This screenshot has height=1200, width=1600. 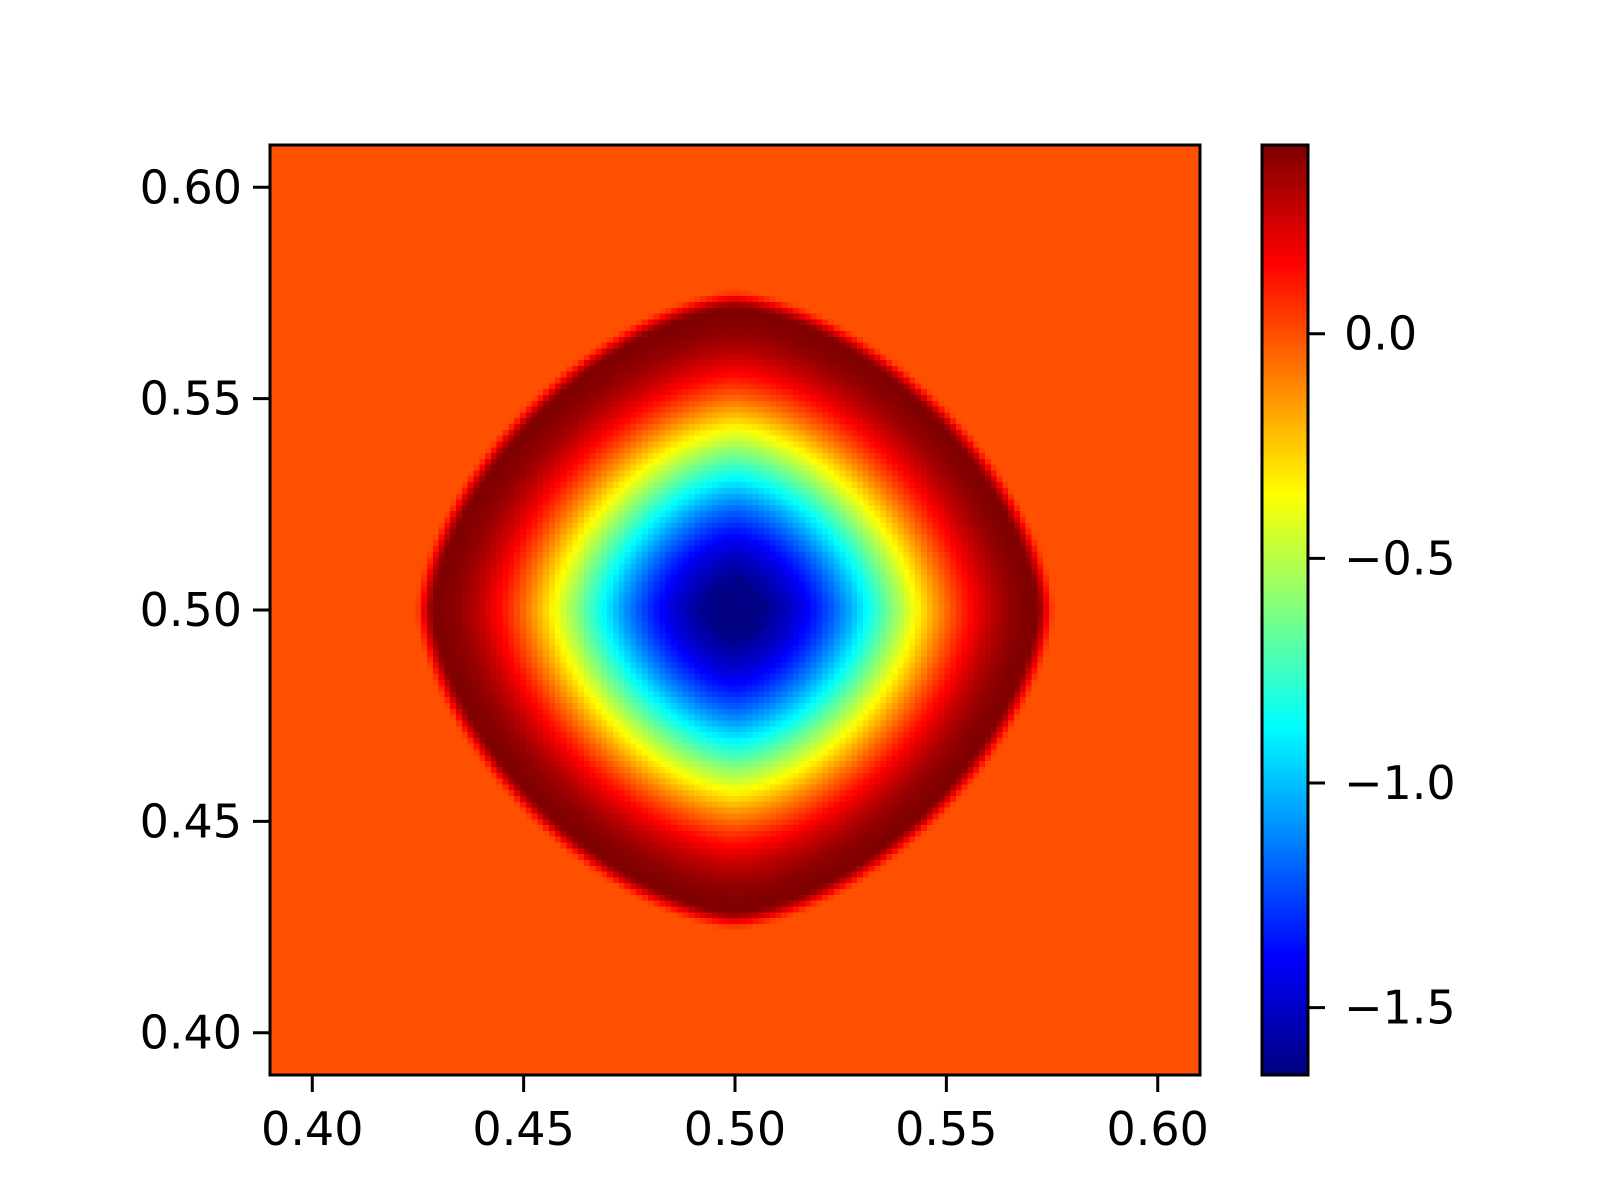 I want to click on y-tick-label: 0.60, so click(x=191, y=187).